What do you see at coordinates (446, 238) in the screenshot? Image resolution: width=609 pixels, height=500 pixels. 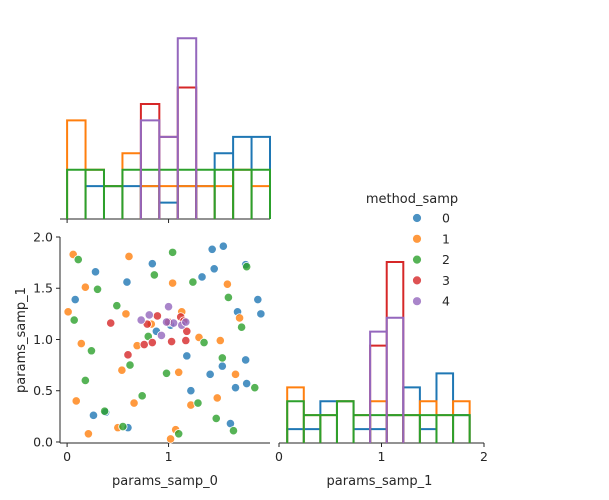 I see `legend-label-1: 1` at bounding box center [446, 238].